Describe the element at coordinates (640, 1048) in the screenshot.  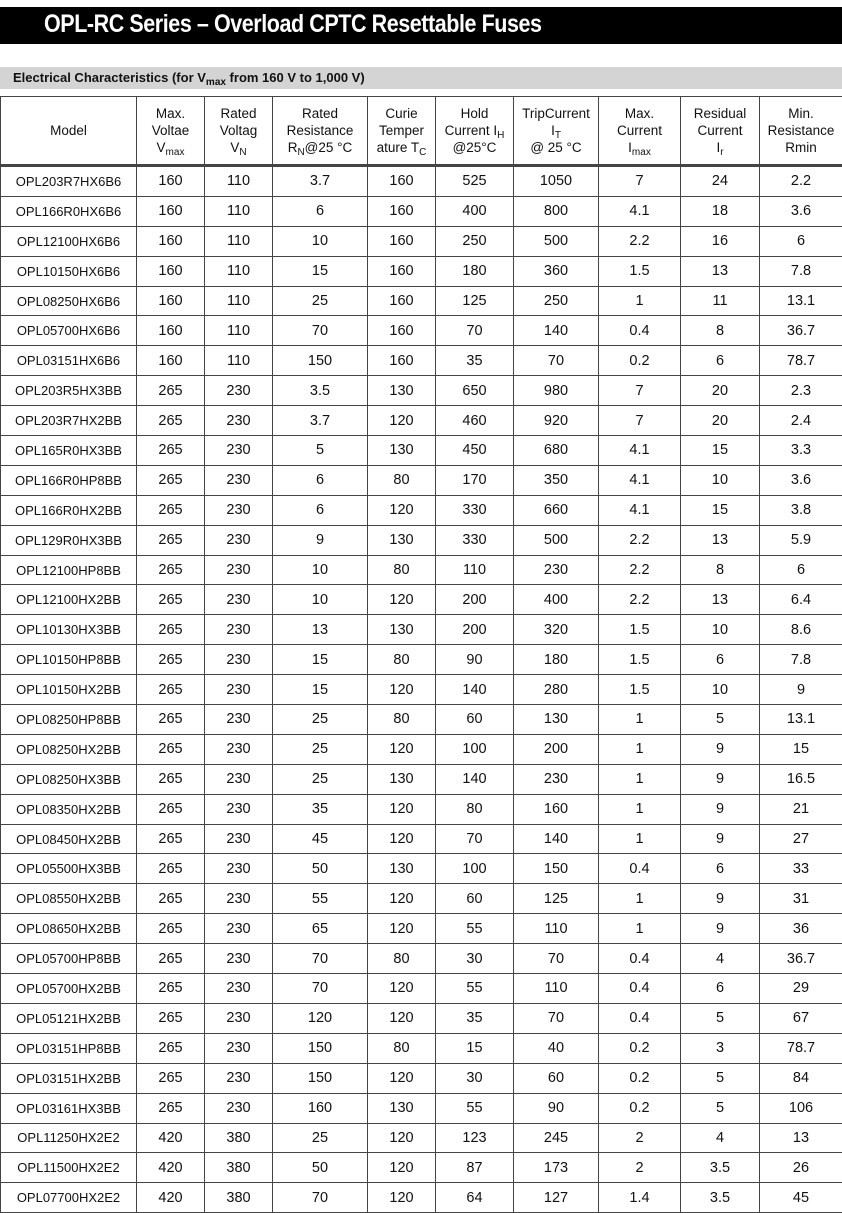
I see `value-cell: 0.2` at that location.